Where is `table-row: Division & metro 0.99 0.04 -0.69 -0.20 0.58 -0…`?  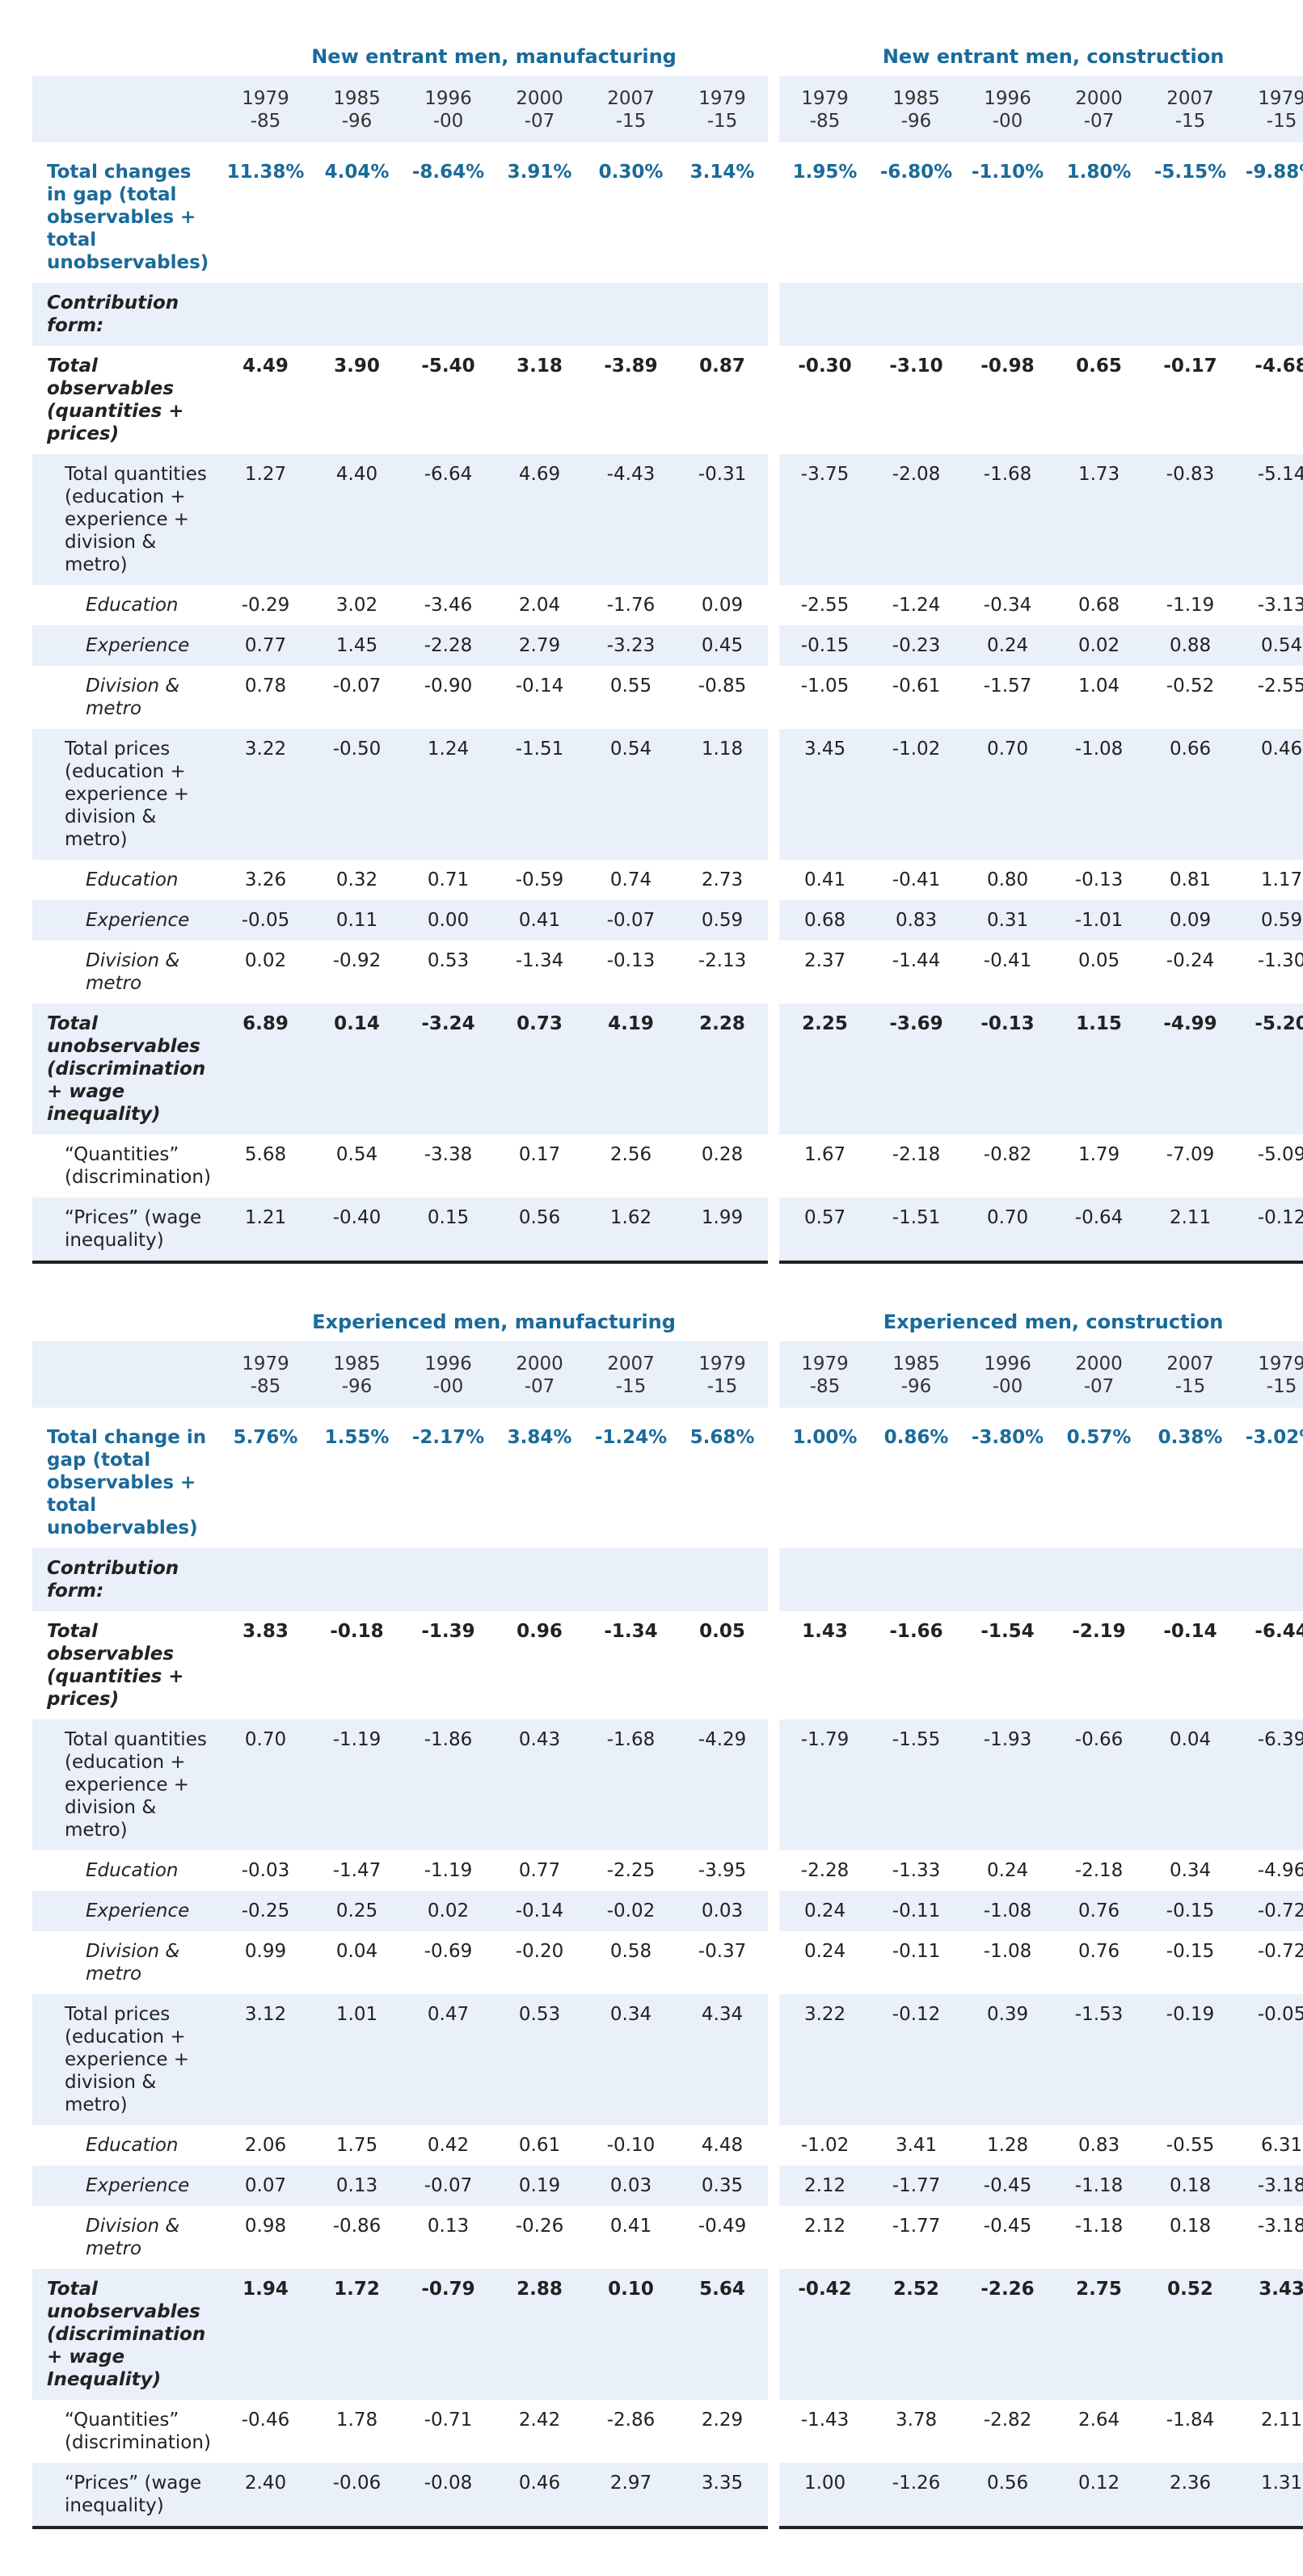
table-row: Division & metro 0.99 0.04 -0.69 -0.20 0.58 -0… is located at coordinates (667, 1962).